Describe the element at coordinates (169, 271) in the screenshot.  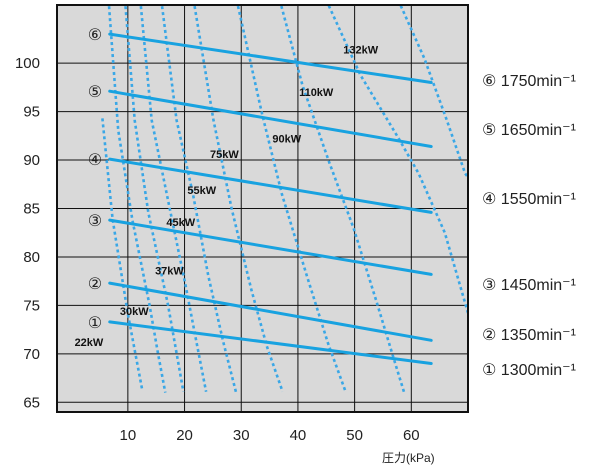
I see `power-label-2: 37kW` at that location.